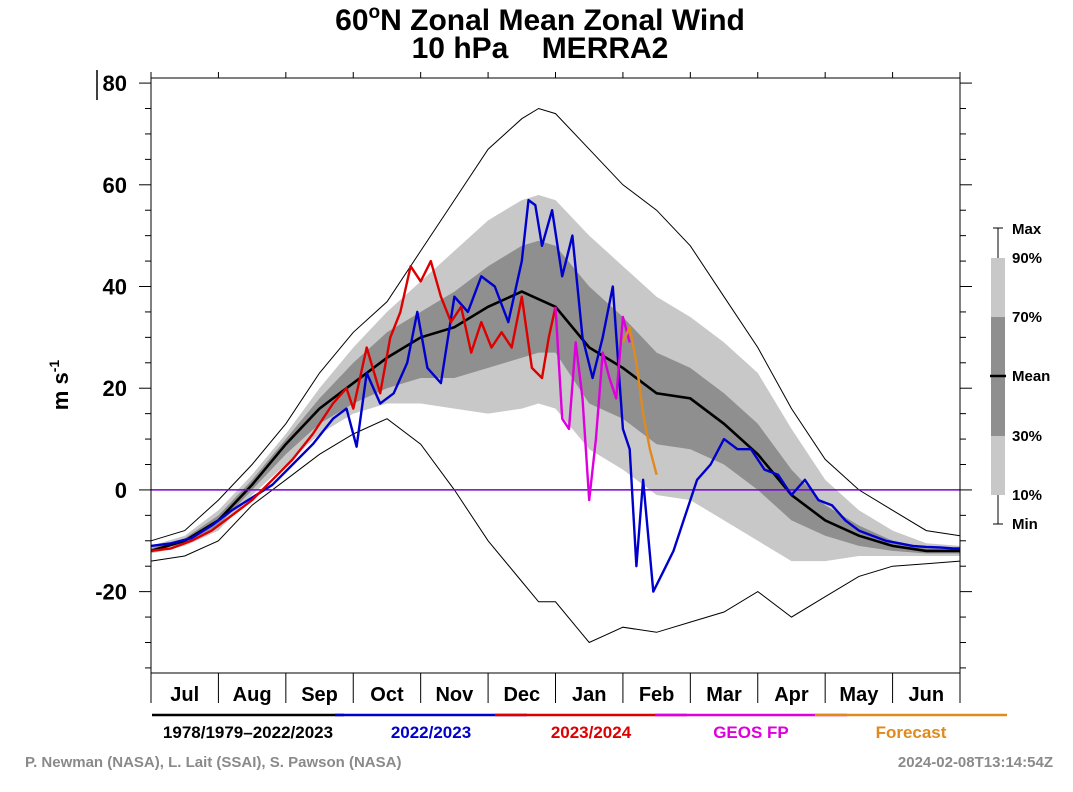 The width and height of the screenshot is (1073, 792). Describe the element at coordinates (1027, 436) in the screenshot. I see `pct-label: 30%` at that location.